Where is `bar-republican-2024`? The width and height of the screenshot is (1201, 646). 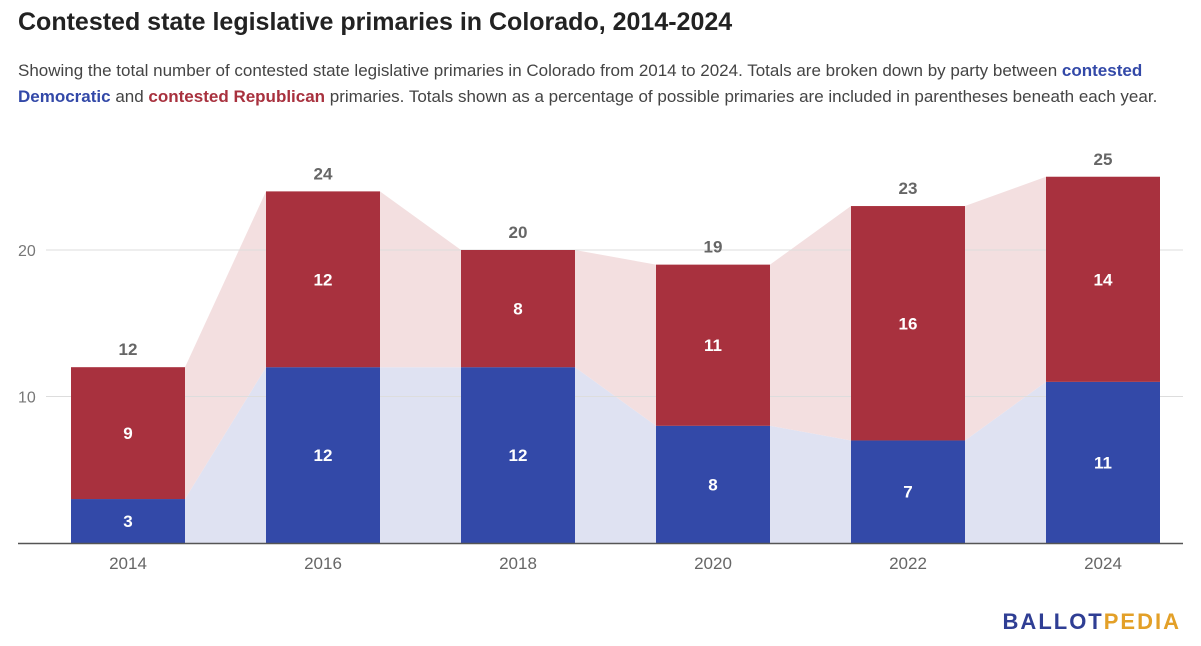
bar-republican-2024 is located at coordinates (1103, 279).